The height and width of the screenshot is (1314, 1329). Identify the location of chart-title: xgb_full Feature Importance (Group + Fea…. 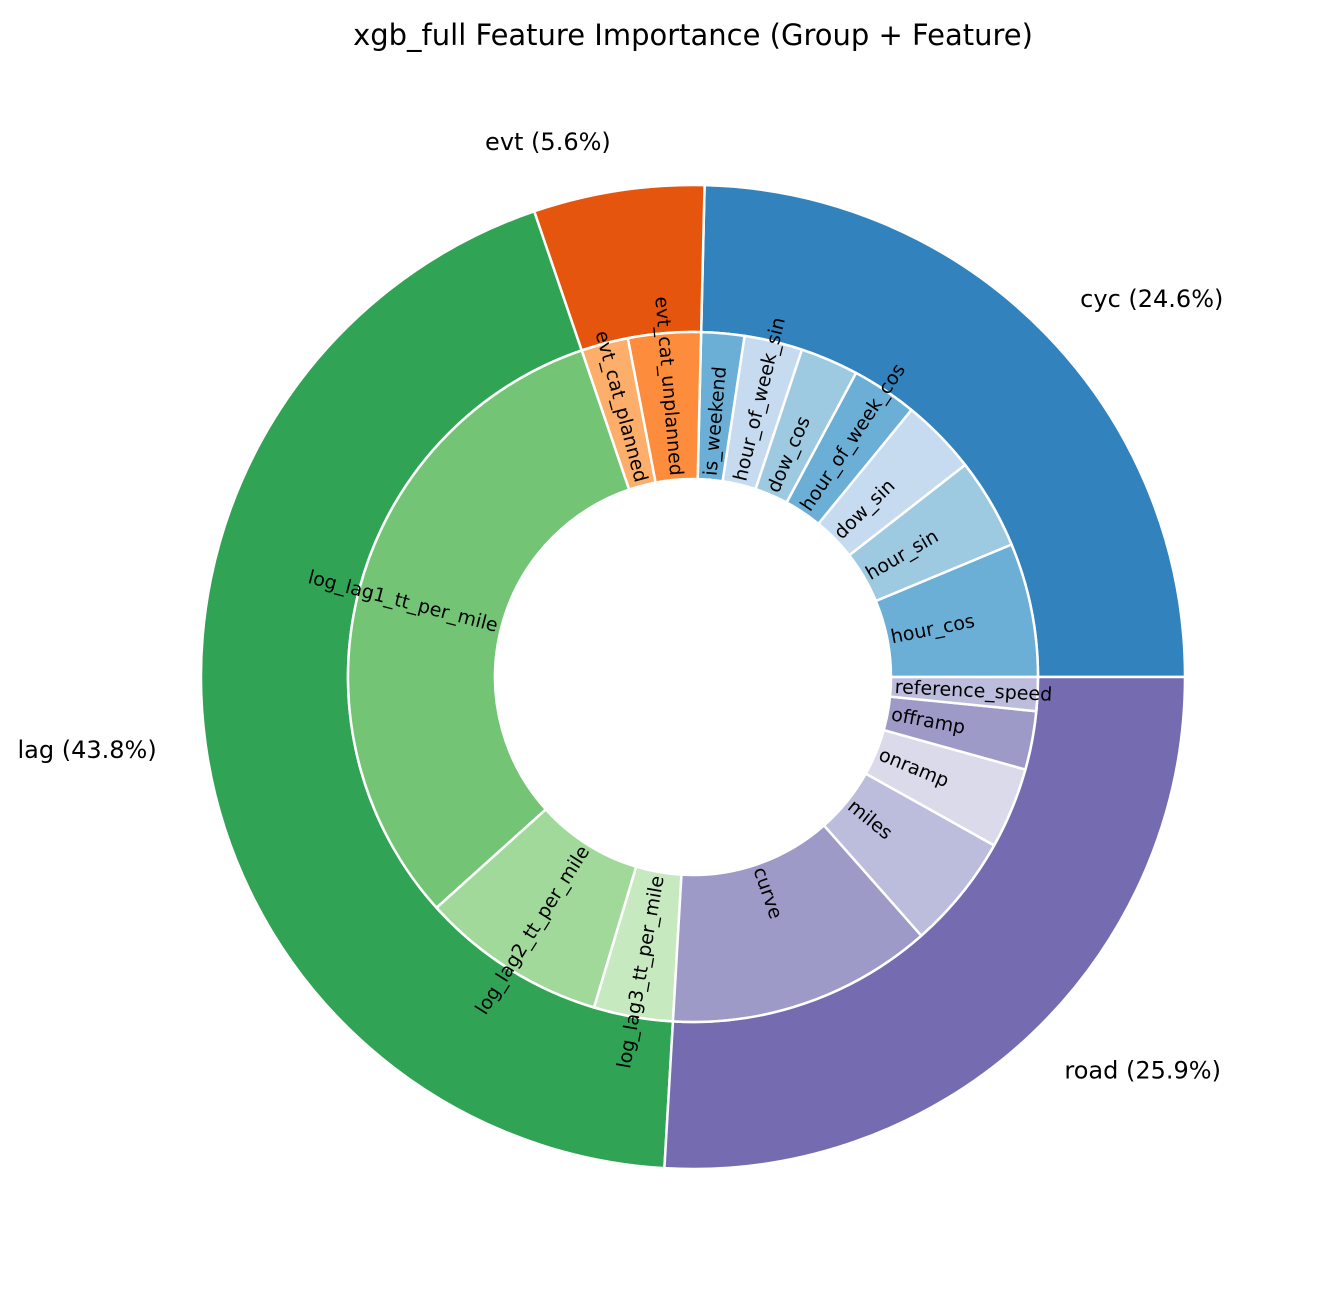
(693, 35).